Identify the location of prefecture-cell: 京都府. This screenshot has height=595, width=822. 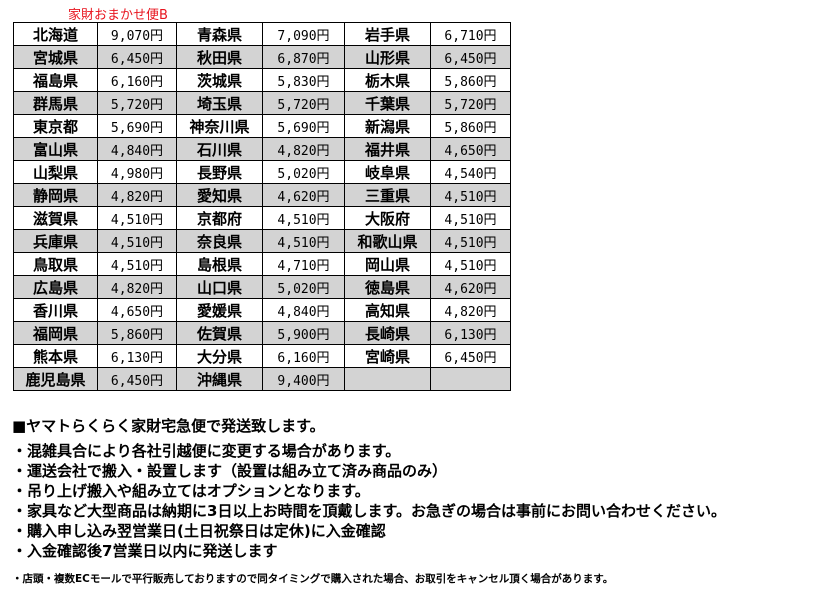
(219, 218).